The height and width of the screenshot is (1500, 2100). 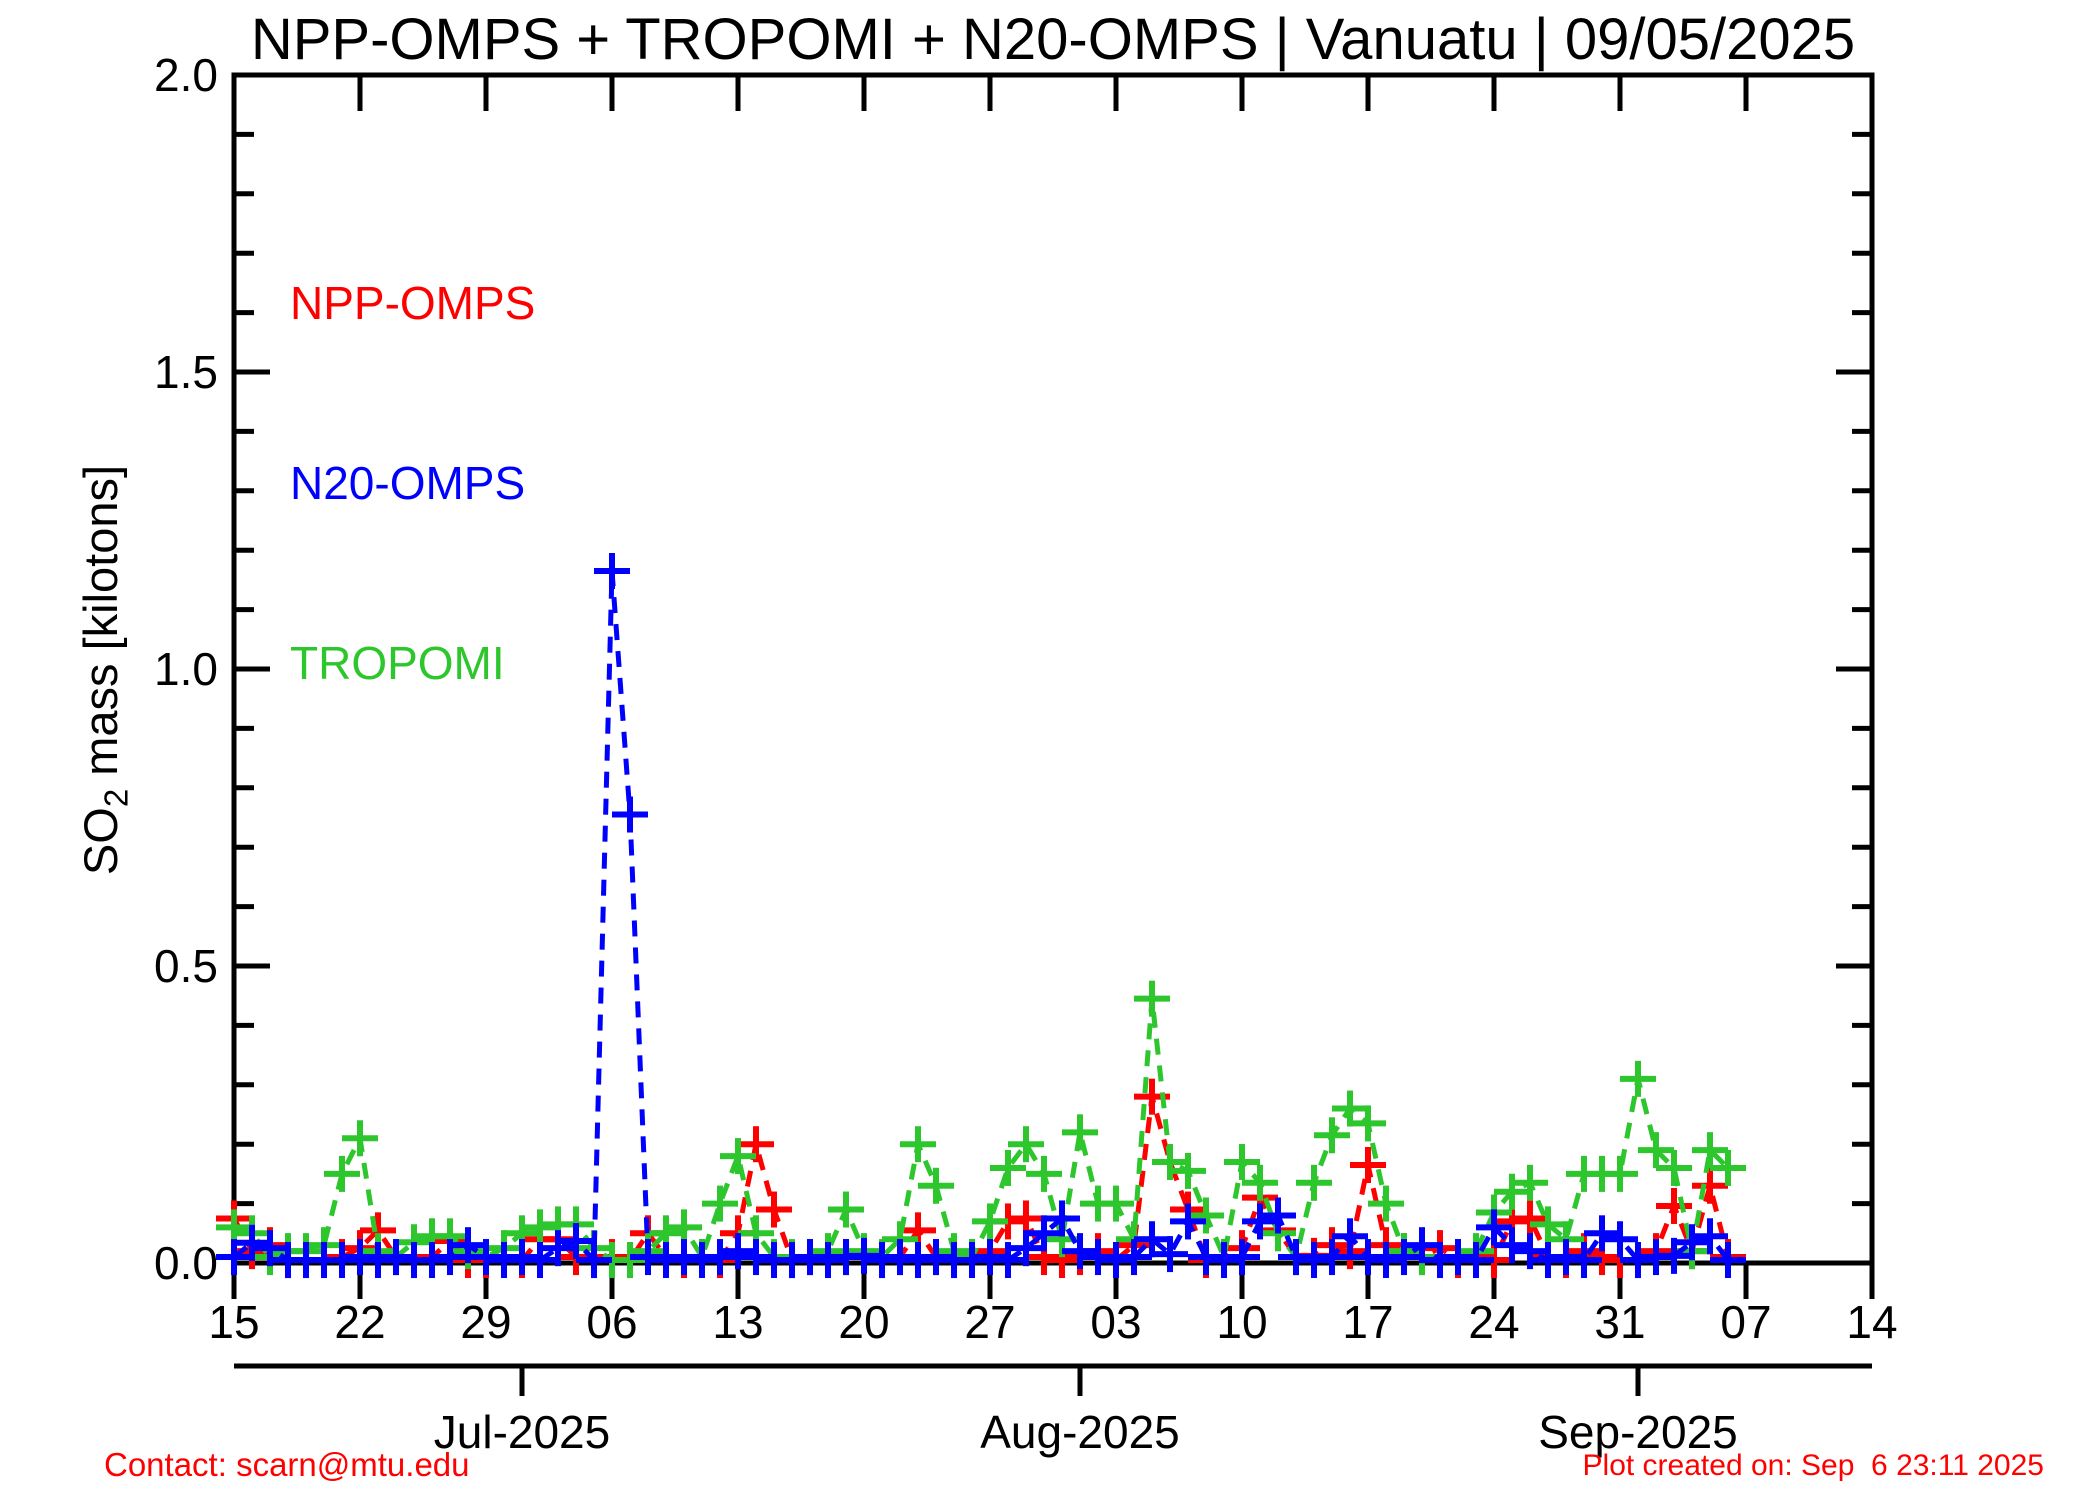 What do you see at coordinates (1745, 1322) in the screenshot?
I see `x-tick-label-07: 07` at bounding box center [1745, 1322].